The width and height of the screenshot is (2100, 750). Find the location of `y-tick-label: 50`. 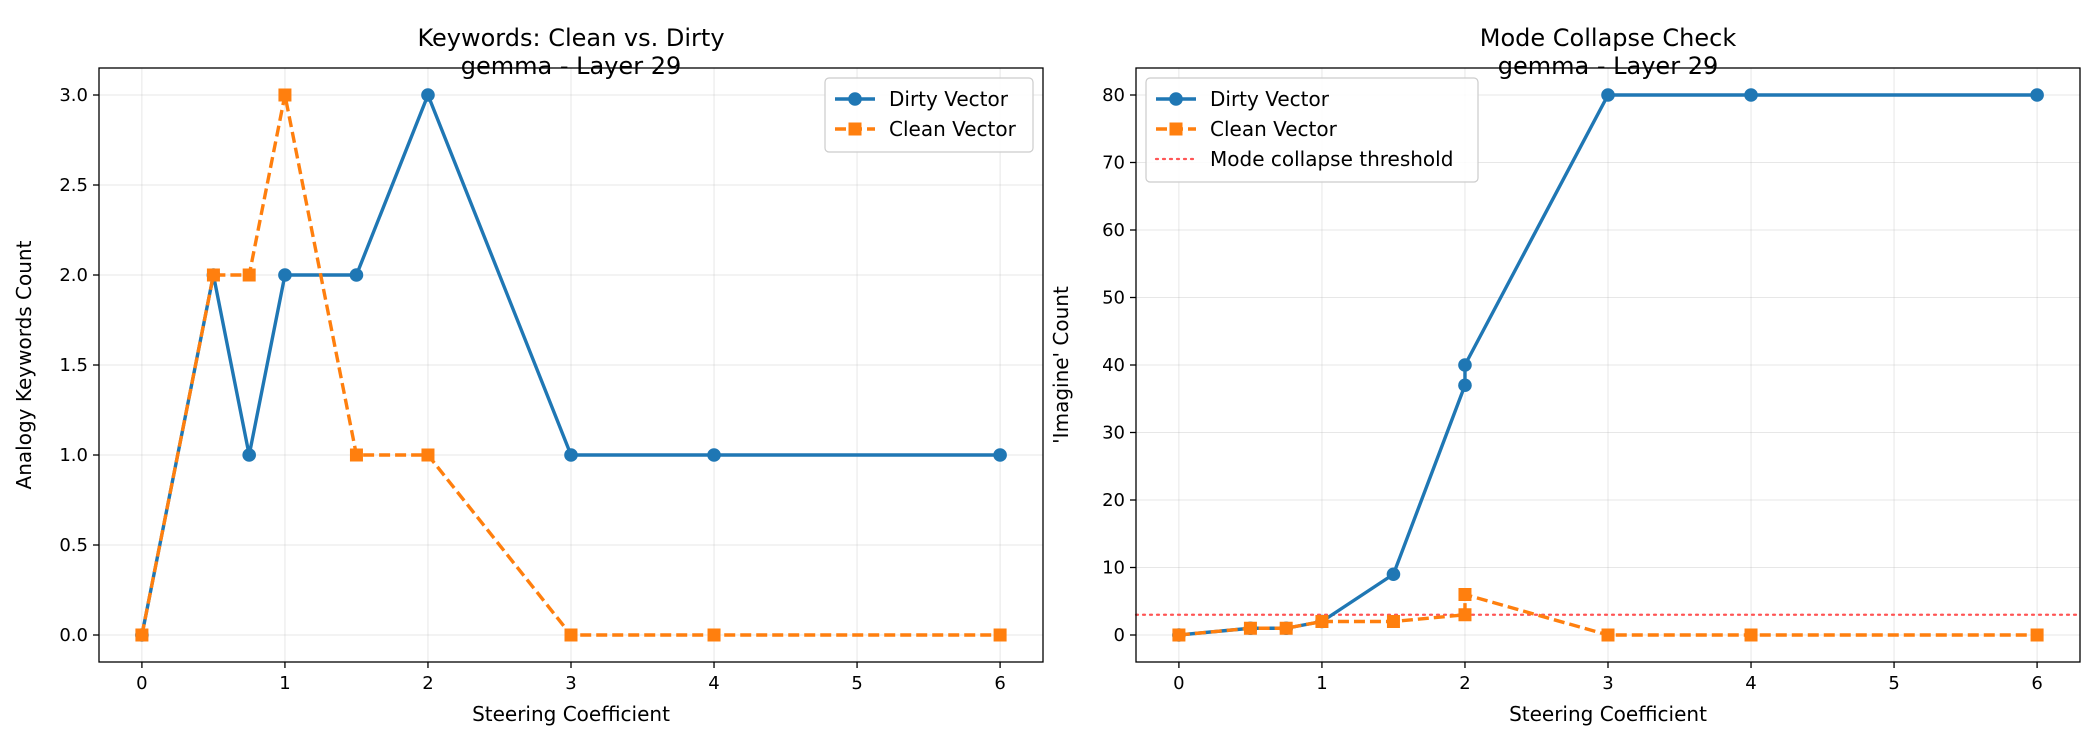

y-tick-label: 50 is located at coordinates (1113, 298).